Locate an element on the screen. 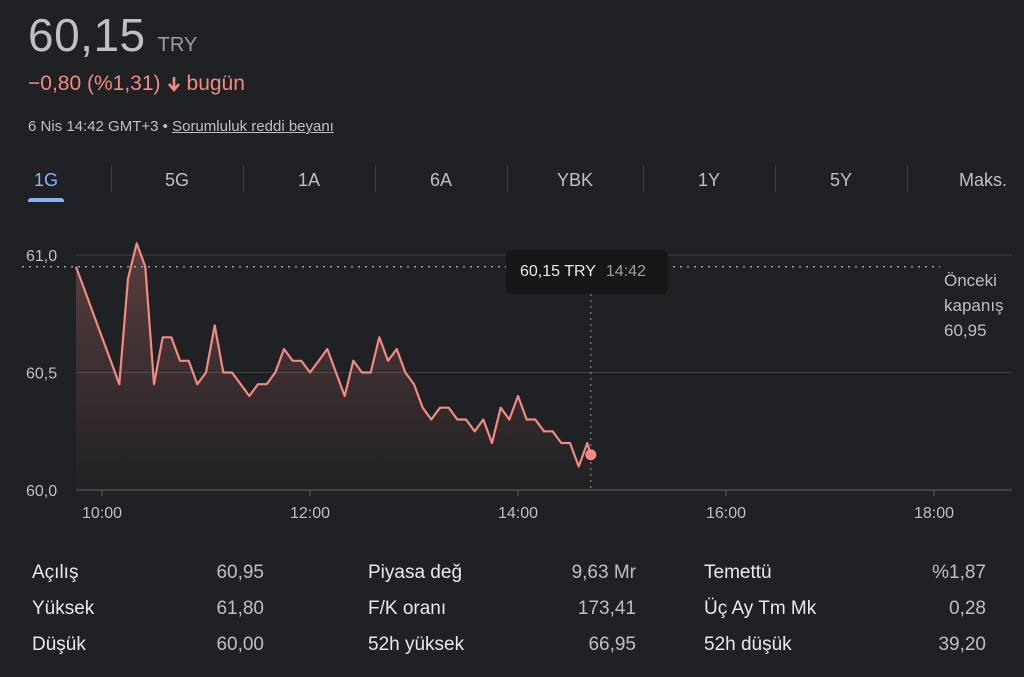  disclaimer-link: Sorumluluk reddi beyanı is located at coordinates (253, 126).